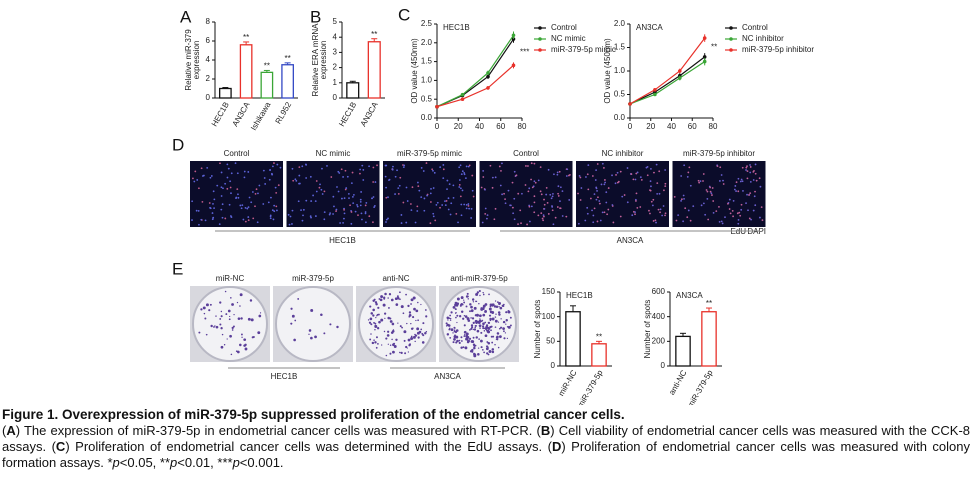 Image resolution: width=974 pixels, height=494 pixels. I want to click on significance: **, so click(714, 47).